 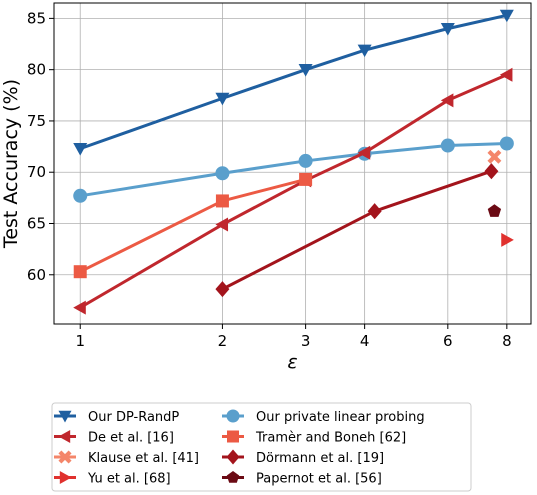 I want to click on x-tick-label: 6, so click(x=448, y=341).